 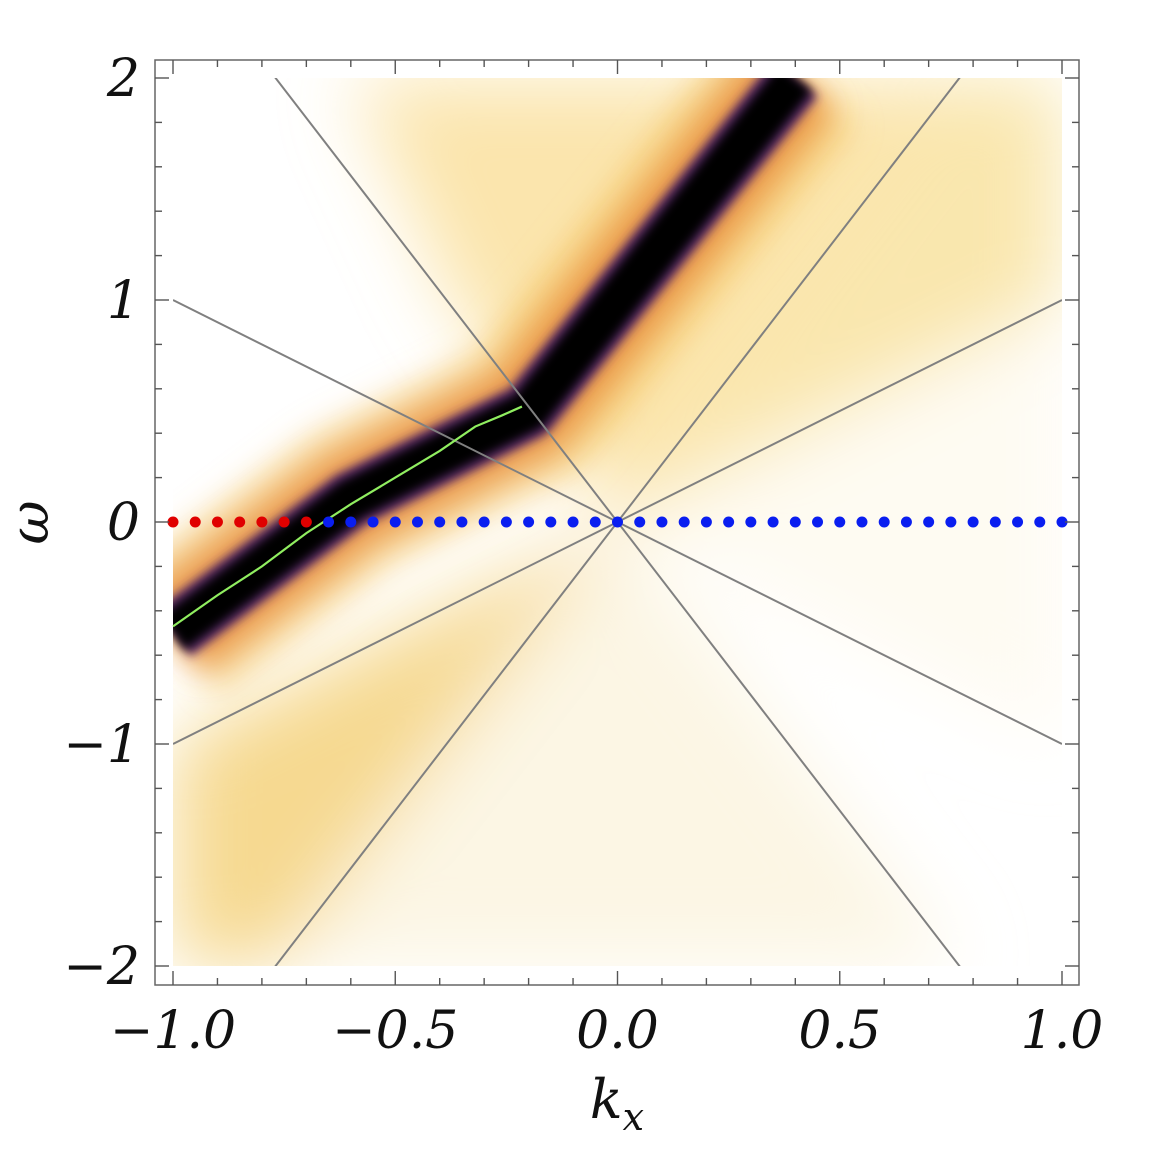 I want to click on green-curve-layer, so click(x=347, y=516).